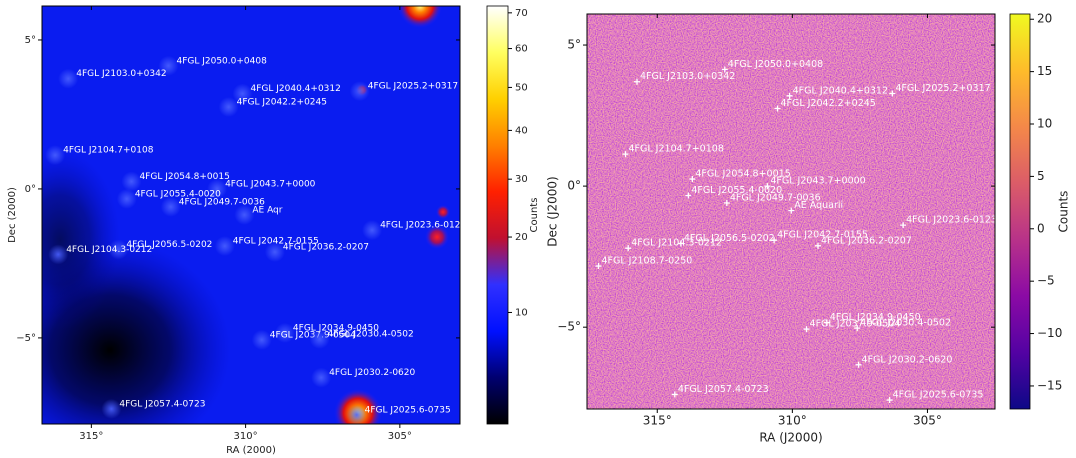 The width and height of the screenshot is (1076, 458). I want to click on colorbar-tick-label: 30, so click(521, 179).